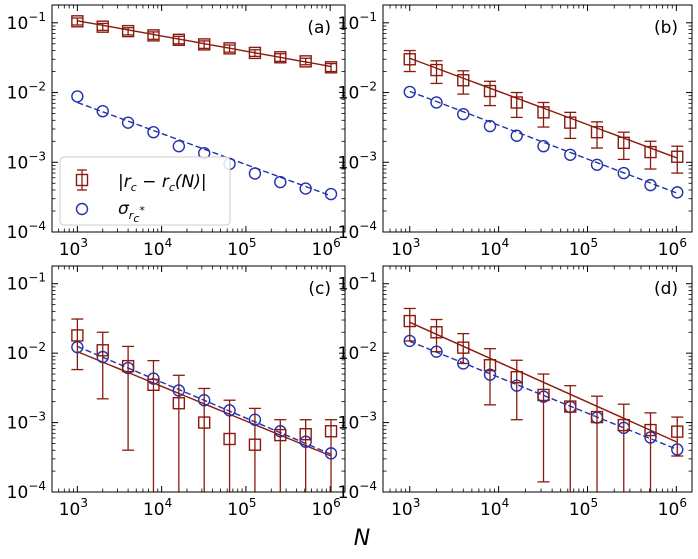  I want to click on panel-label: (d), so click(666, 289).